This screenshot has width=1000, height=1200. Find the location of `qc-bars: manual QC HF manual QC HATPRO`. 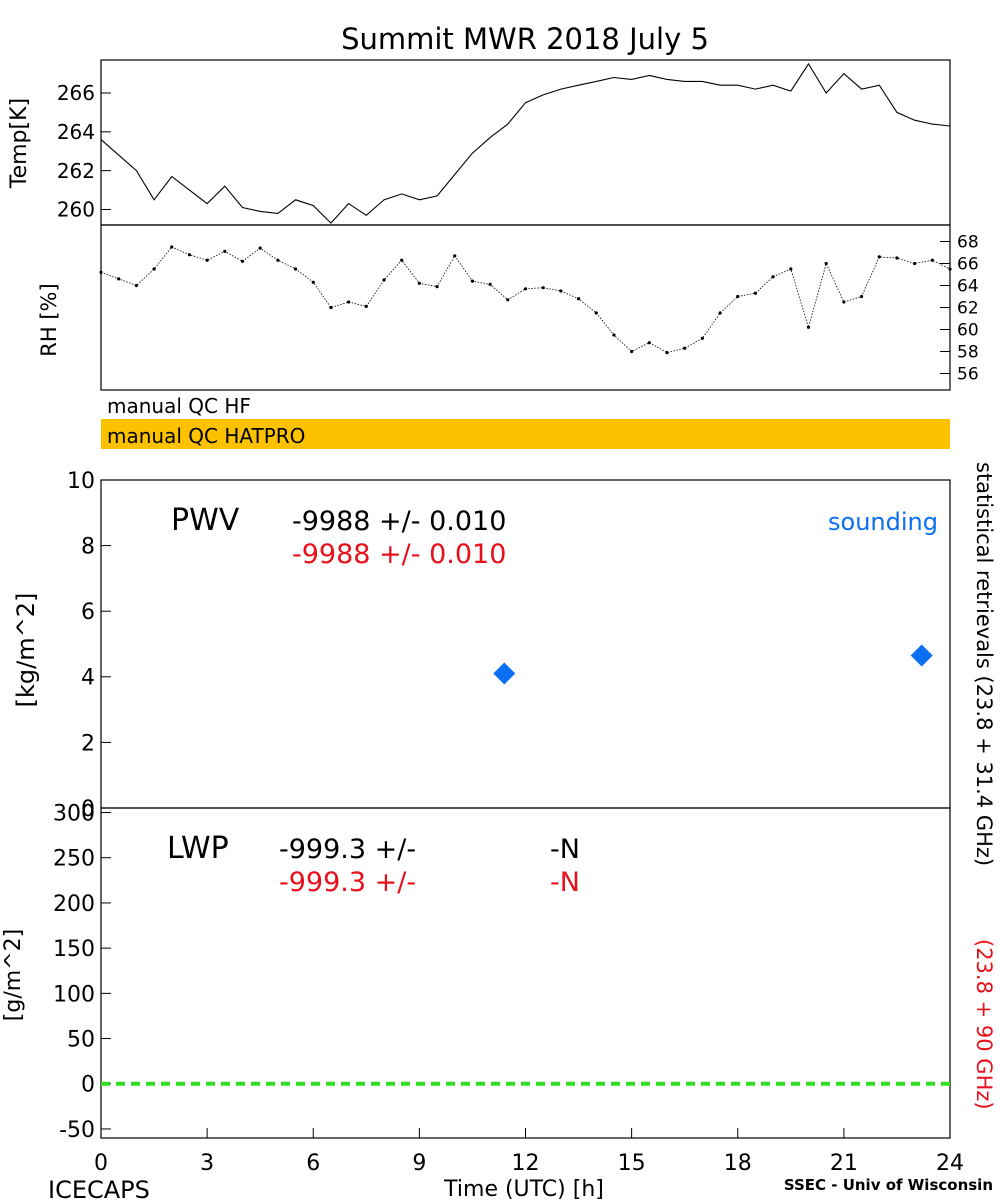

qc-bars: manual QC HF manual QC HATPRO is located at coordinates (525, 421).